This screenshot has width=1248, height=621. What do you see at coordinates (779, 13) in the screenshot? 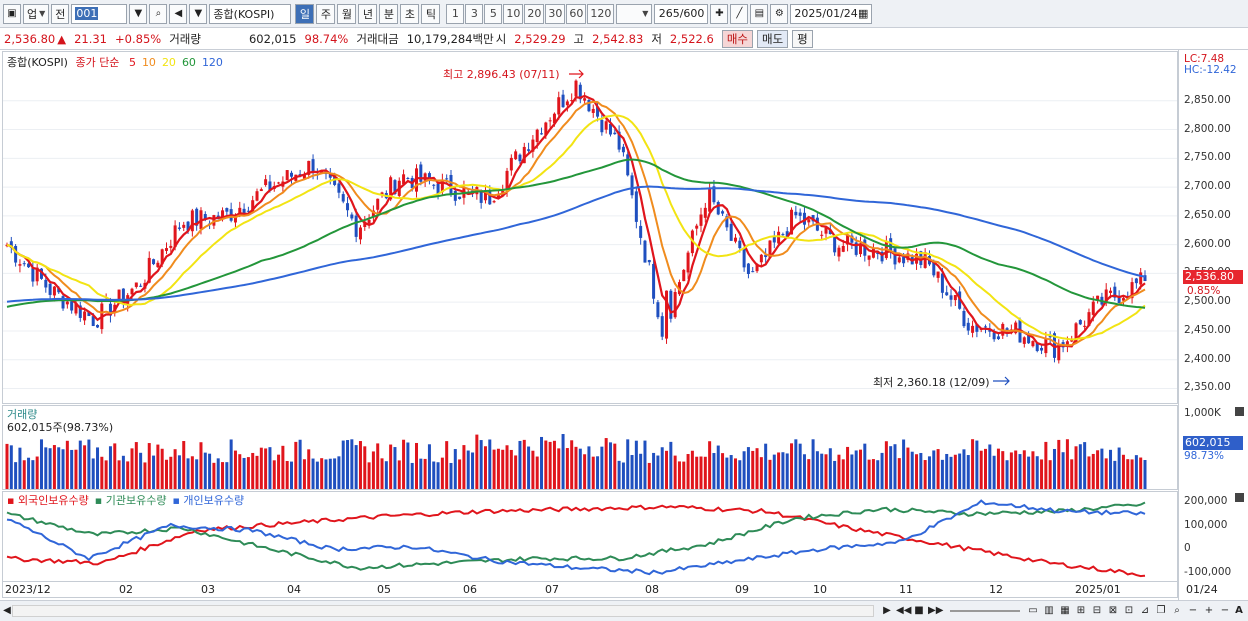
I see `gear-icon: ⚙` at bounding box center [779, 13].